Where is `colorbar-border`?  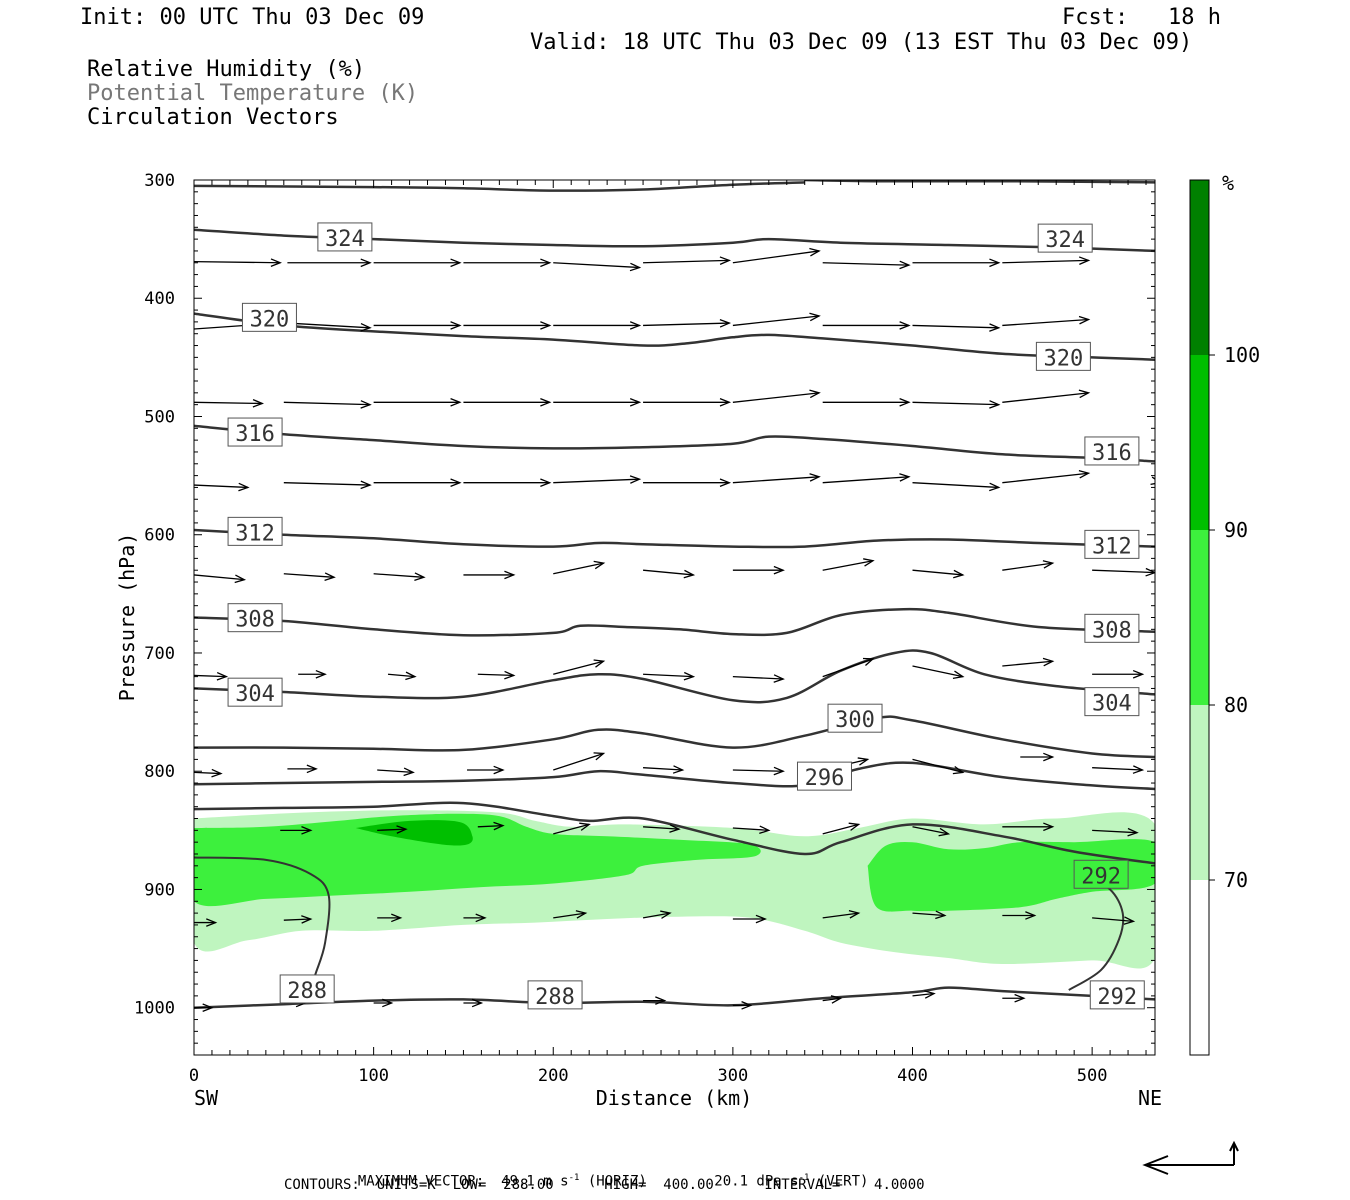
colorbar-border is located at coordinates (1199, 617).